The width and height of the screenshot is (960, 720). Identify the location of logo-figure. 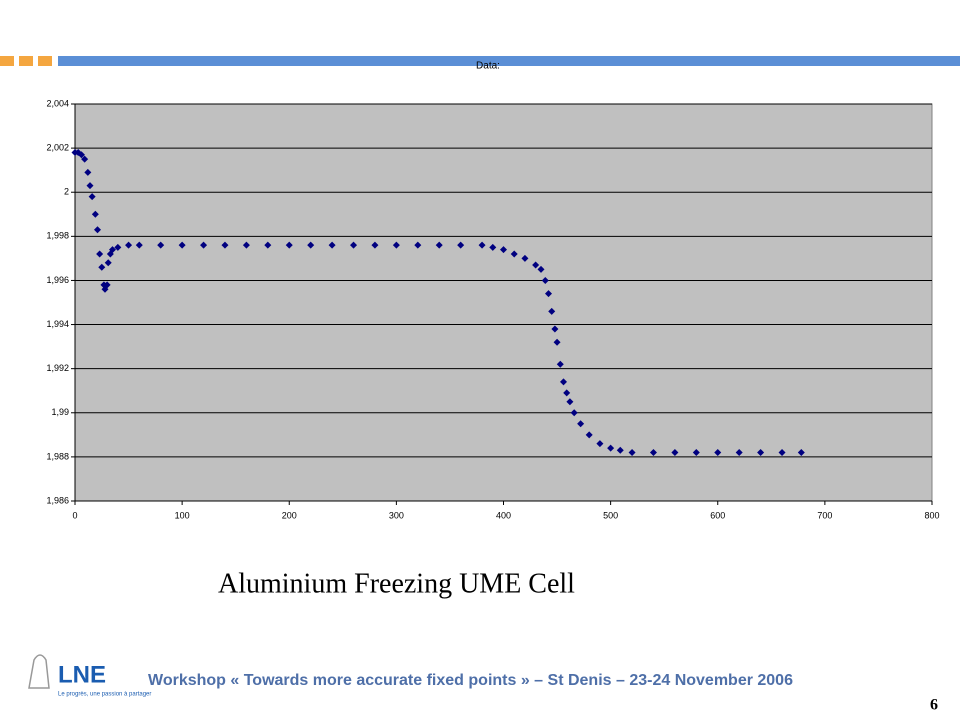
(39, 671).